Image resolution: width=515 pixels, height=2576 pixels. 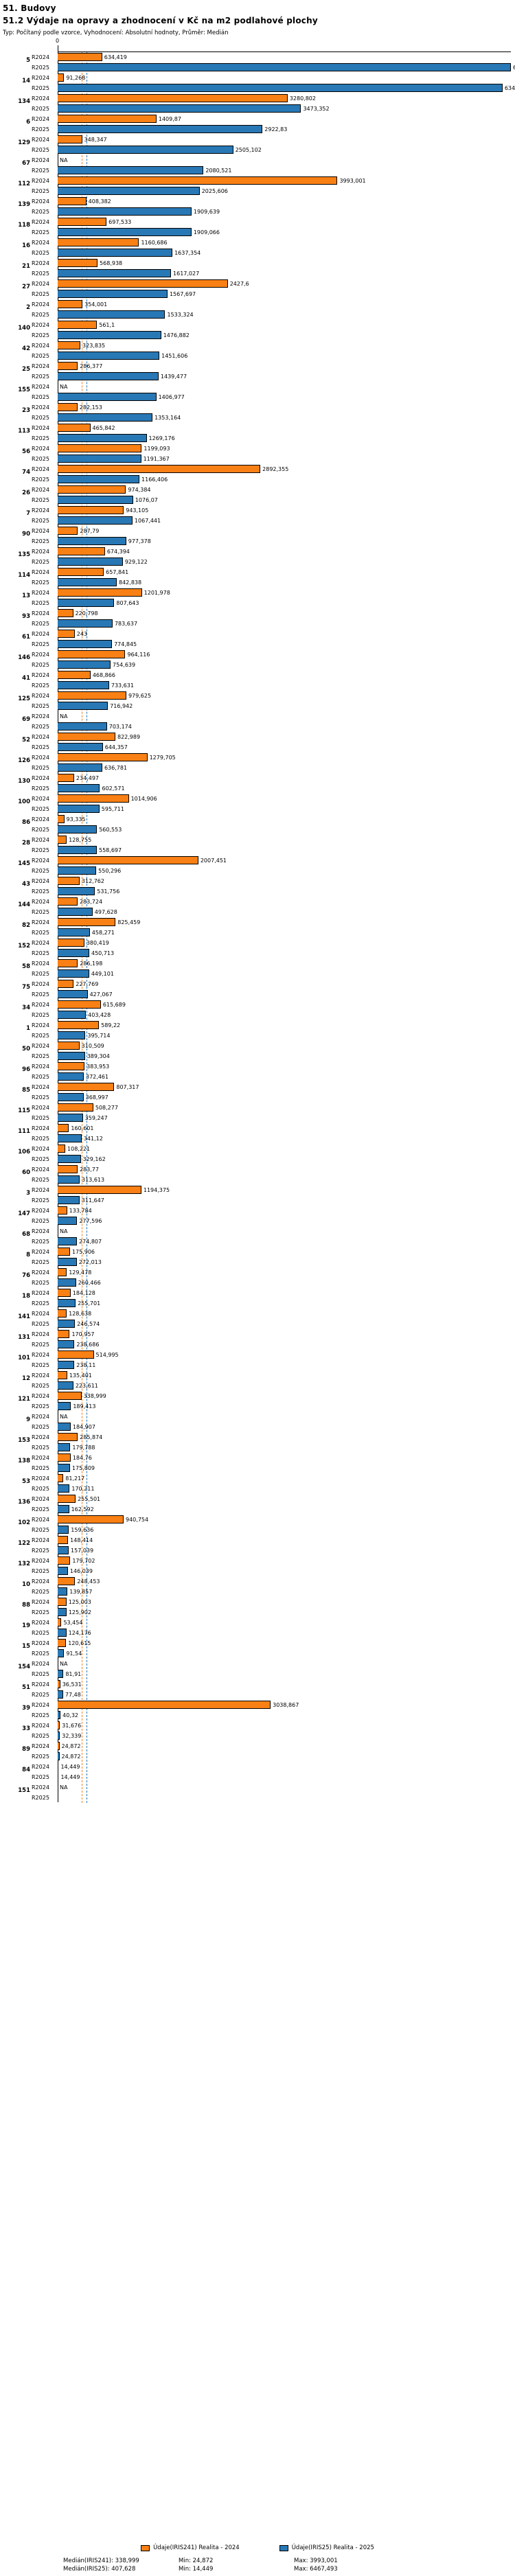 I want to click on bar-value-label: 568,938, so click(x=111, y=263).